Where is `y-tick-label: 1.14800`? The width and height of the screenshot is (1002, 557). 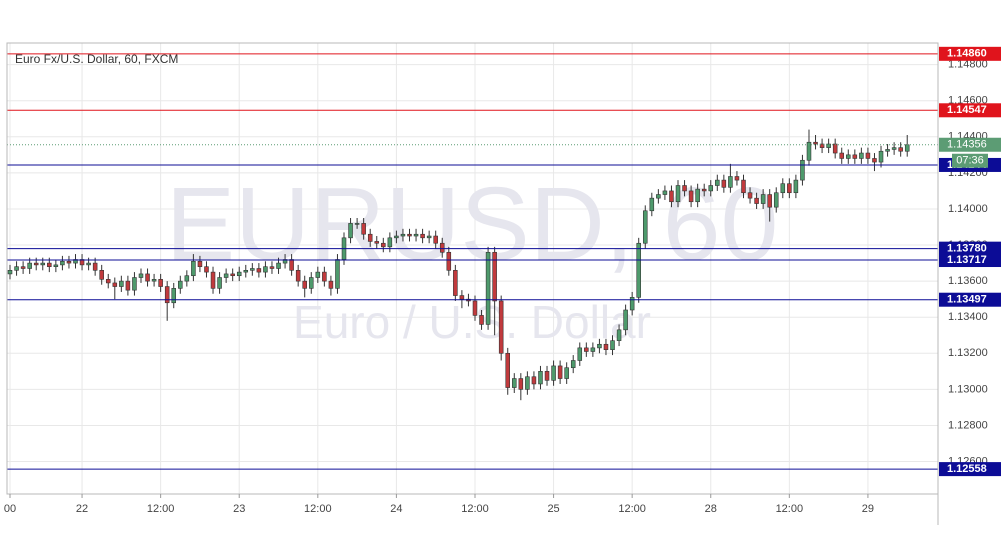 y-tick-label: 1.14800 is located at coordinates (968, 65).